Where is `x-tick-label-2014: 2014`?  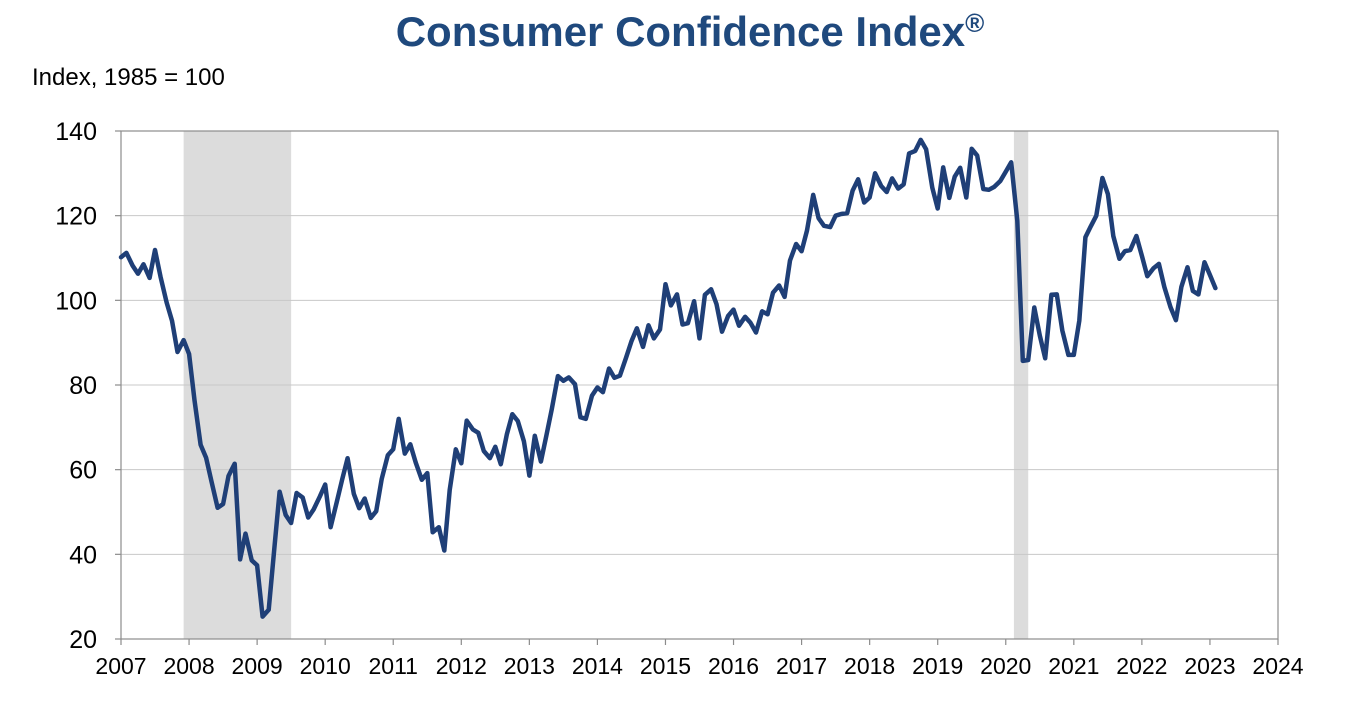
x-tick-label-2014: 2014 is located at coordinates (597, 666).